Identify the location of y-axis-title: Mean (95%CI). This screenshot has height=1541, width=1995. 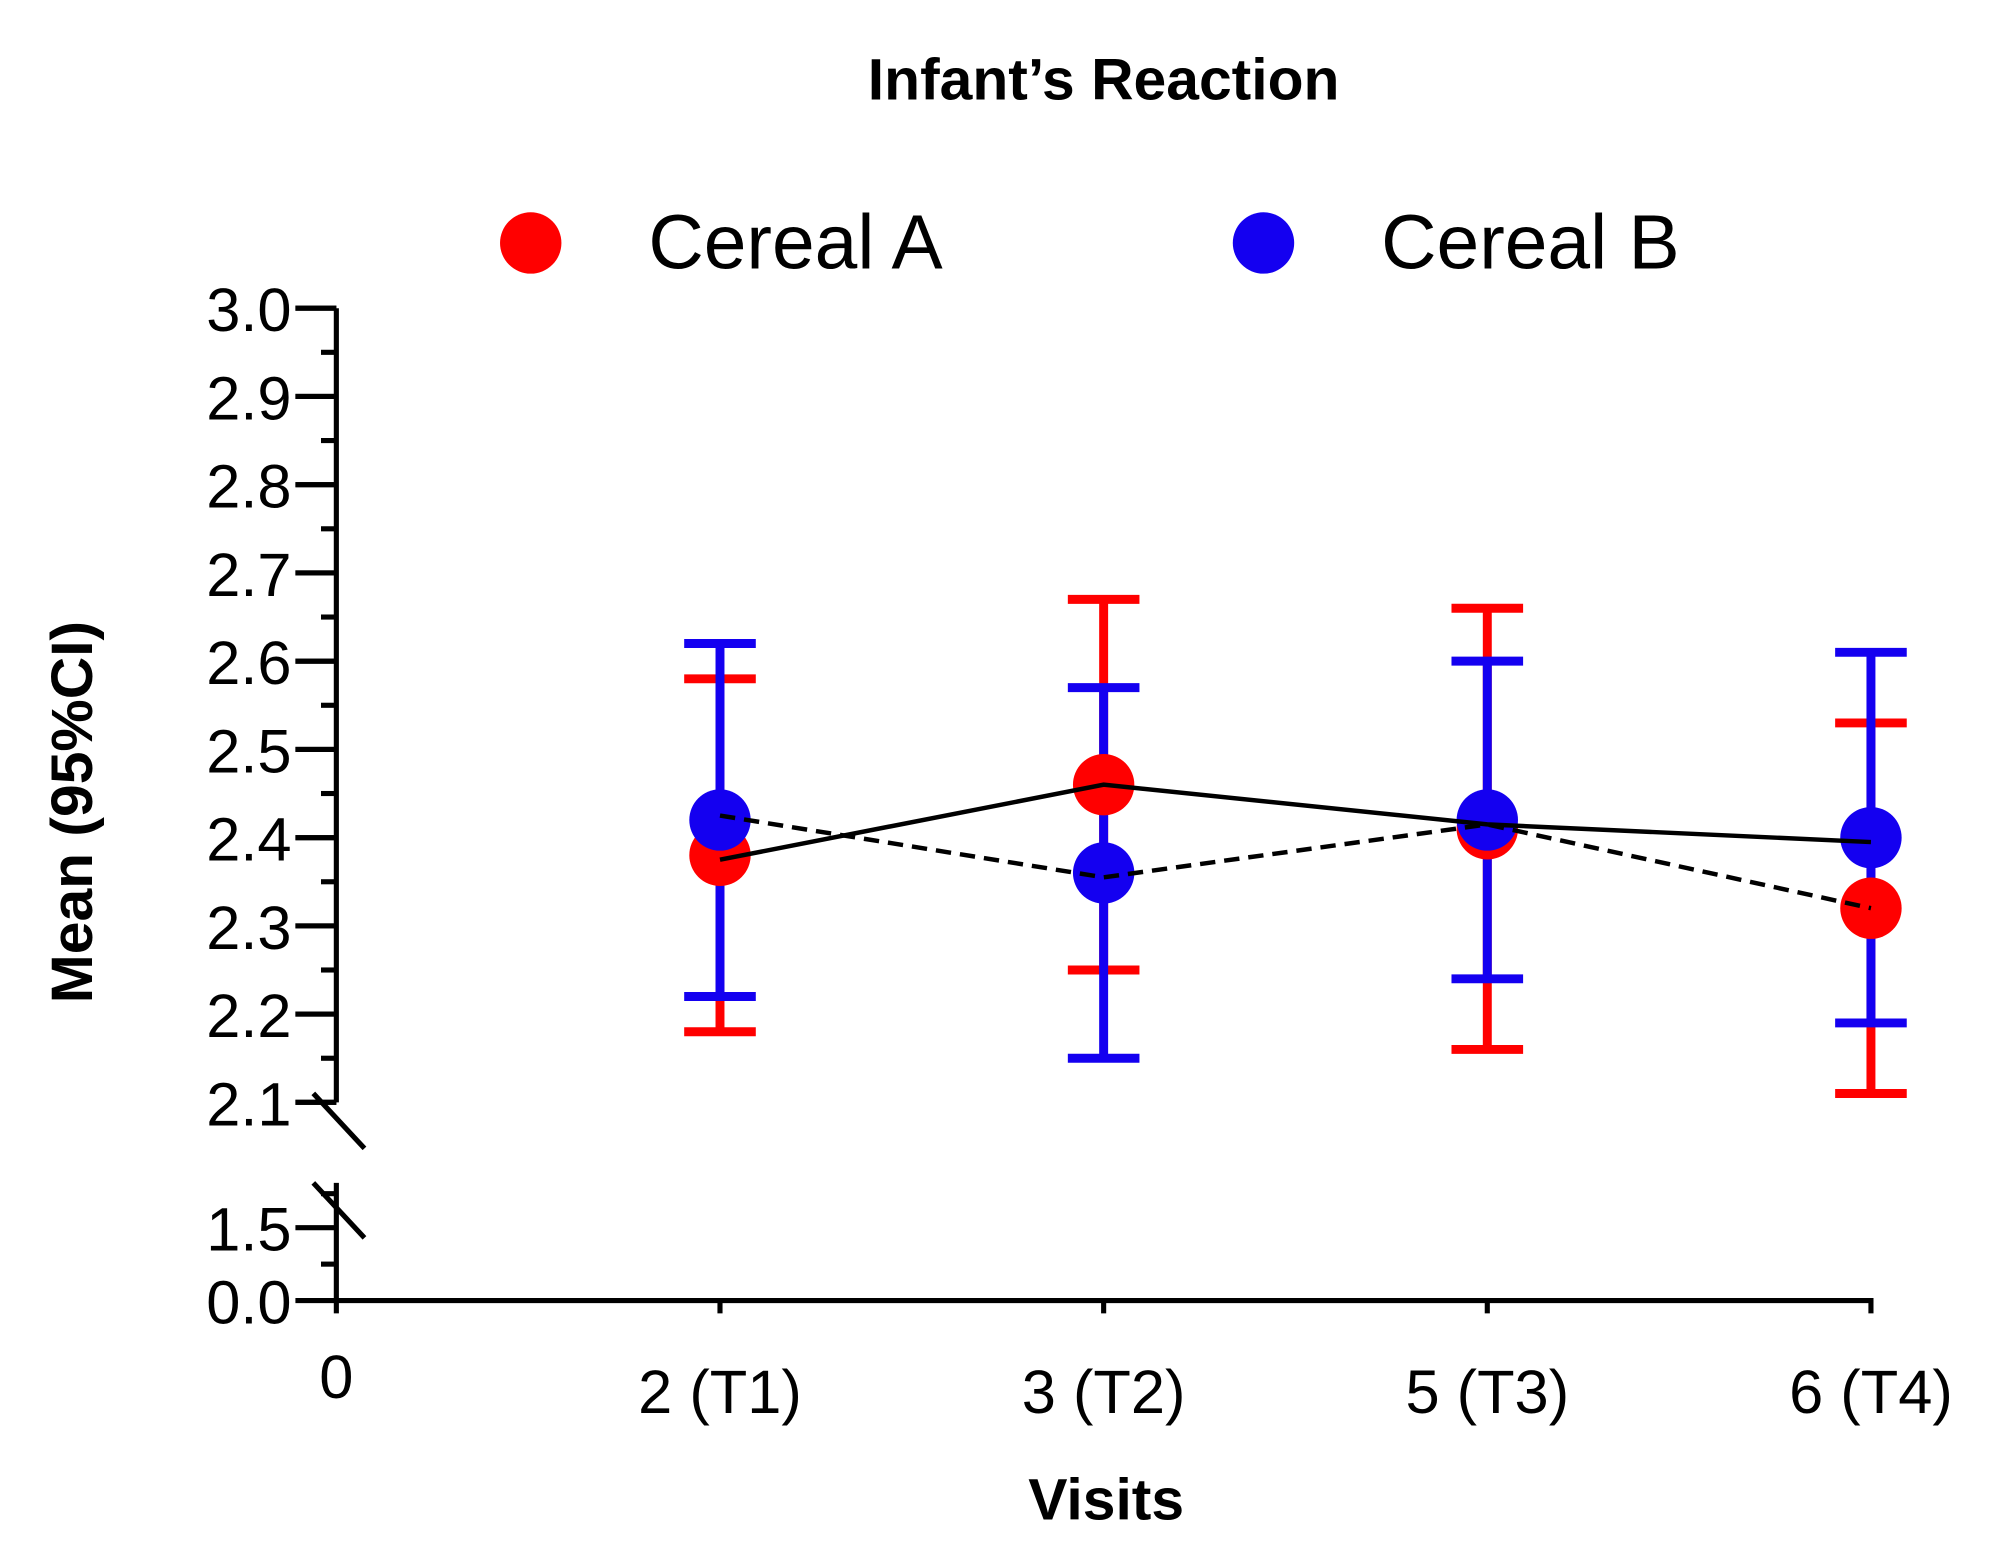
(72, 812).